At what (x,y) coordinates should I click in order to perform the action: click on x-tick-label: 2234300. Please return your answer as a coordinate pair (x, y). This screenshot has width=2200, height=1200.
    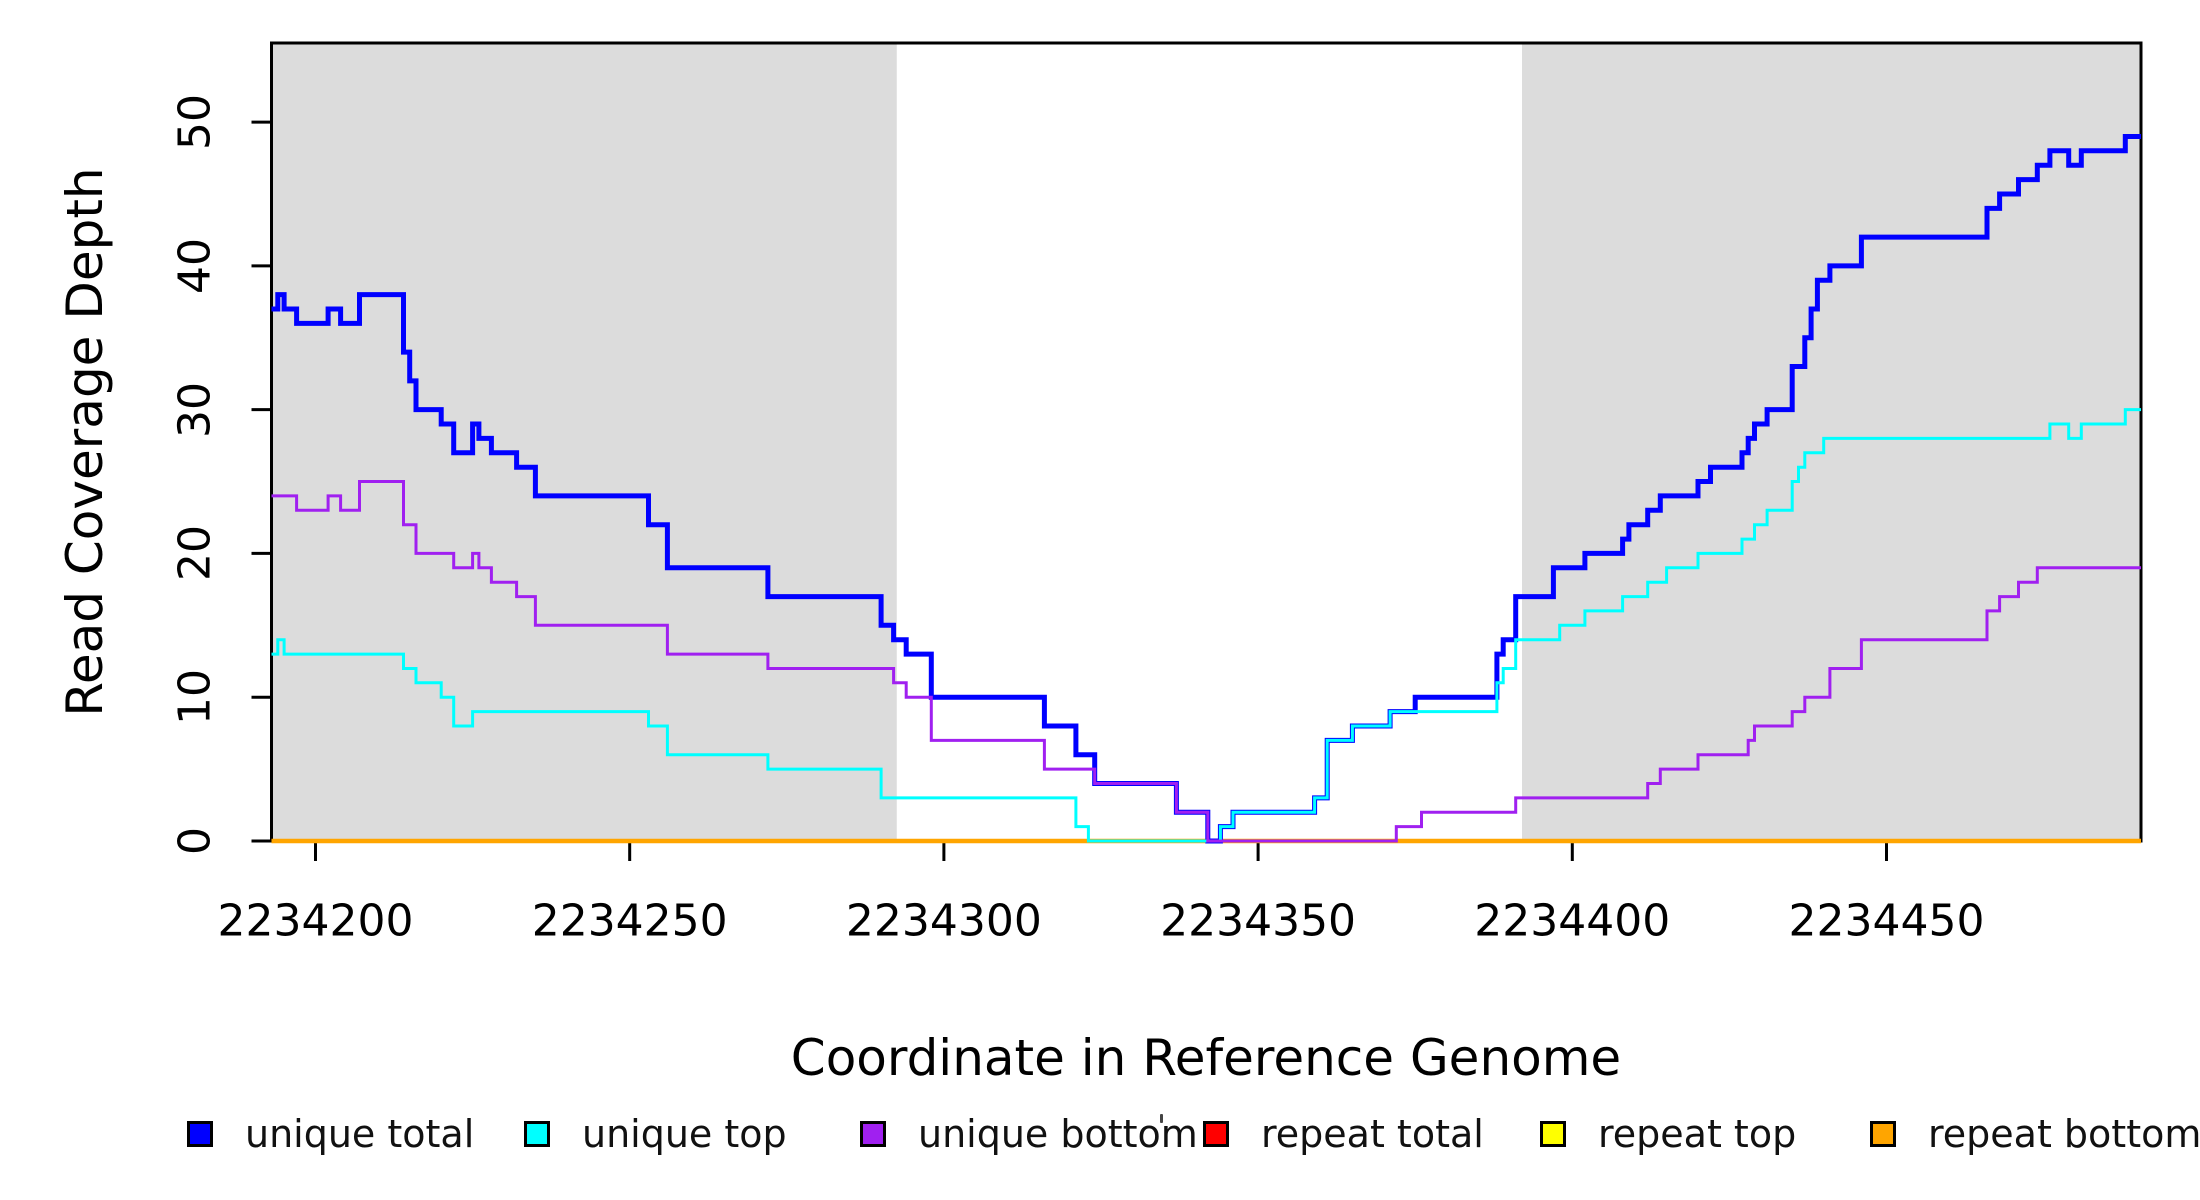
    Looking at the image, I should click on (943, 921).